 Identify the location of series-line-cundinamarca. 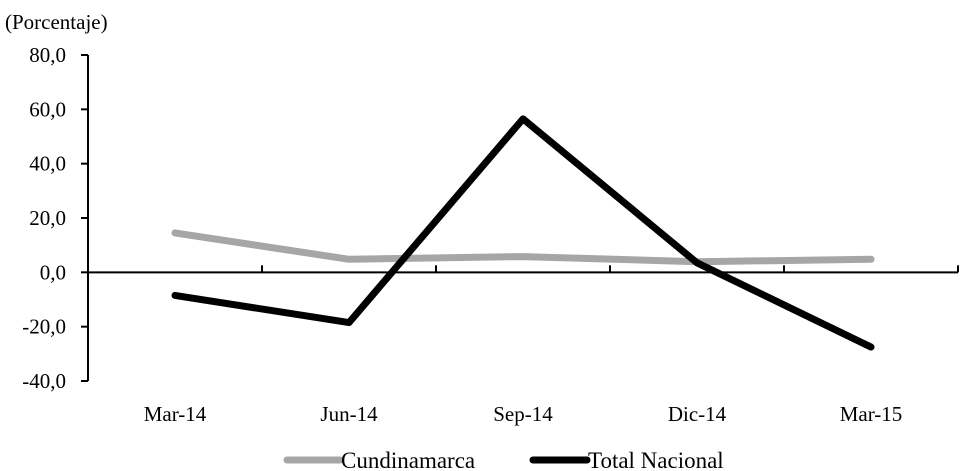
(523, 247).